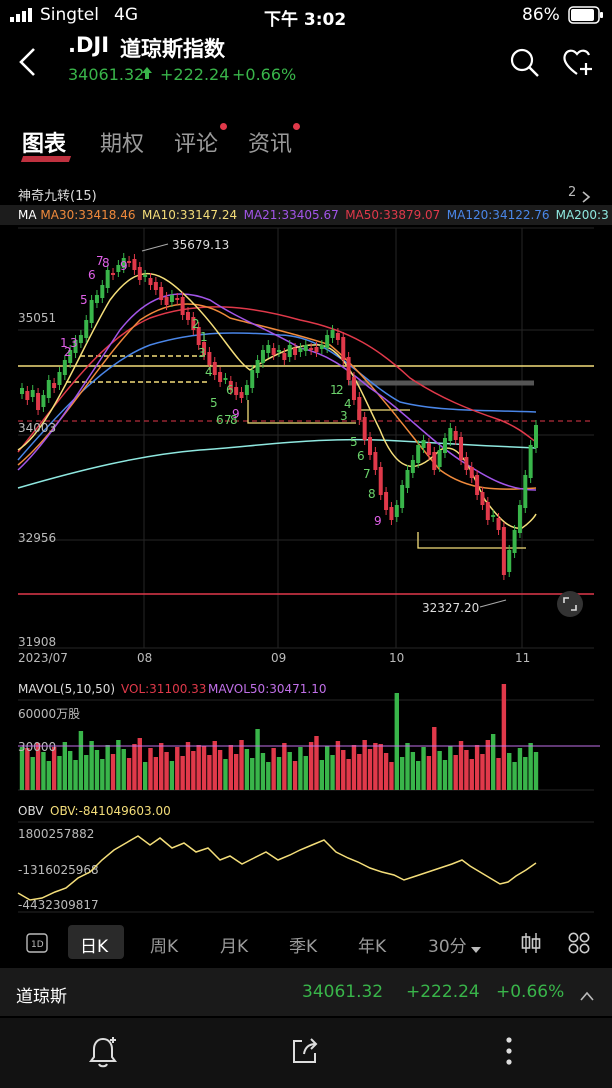 Image resolution: width=612 pixels, height=1088 pixels. What do you see at coordinates (572, 192) in the screenshot?
I see `indicator-count: 2` at bounding box center [572, 192].